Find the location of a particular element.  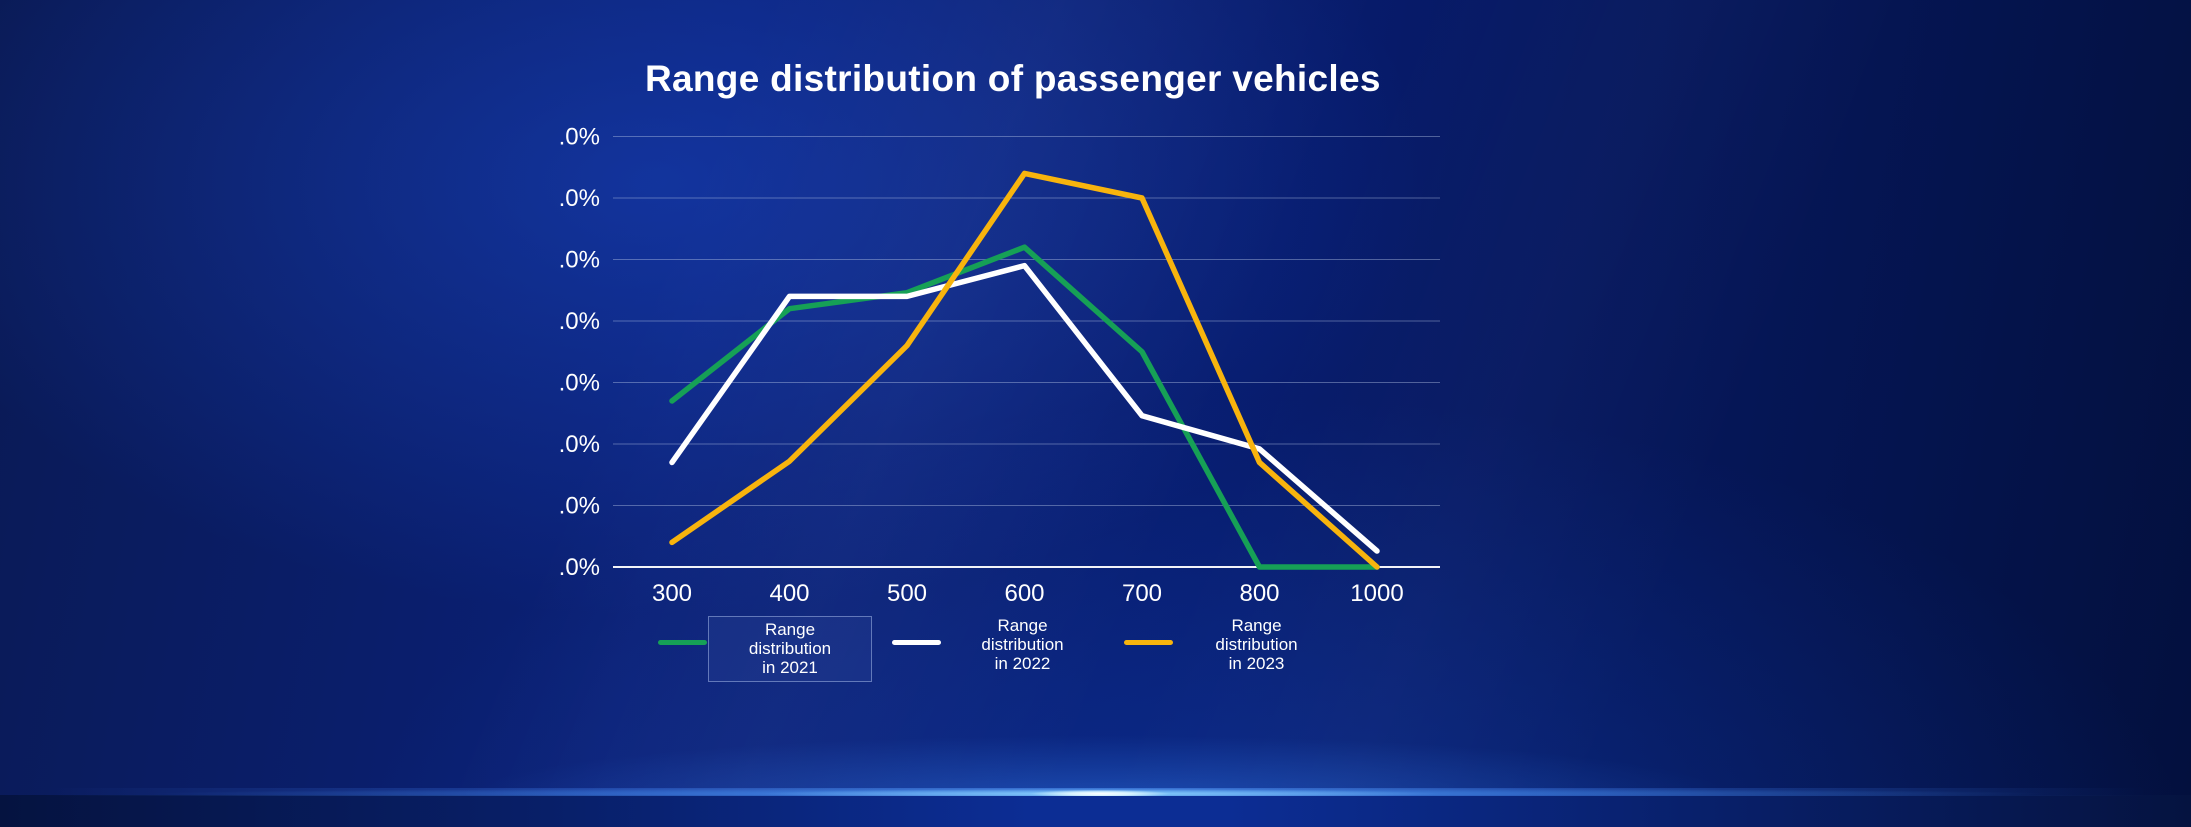

legend-label-1: Range distribution in 2021 is located at coordinates (790, 649).